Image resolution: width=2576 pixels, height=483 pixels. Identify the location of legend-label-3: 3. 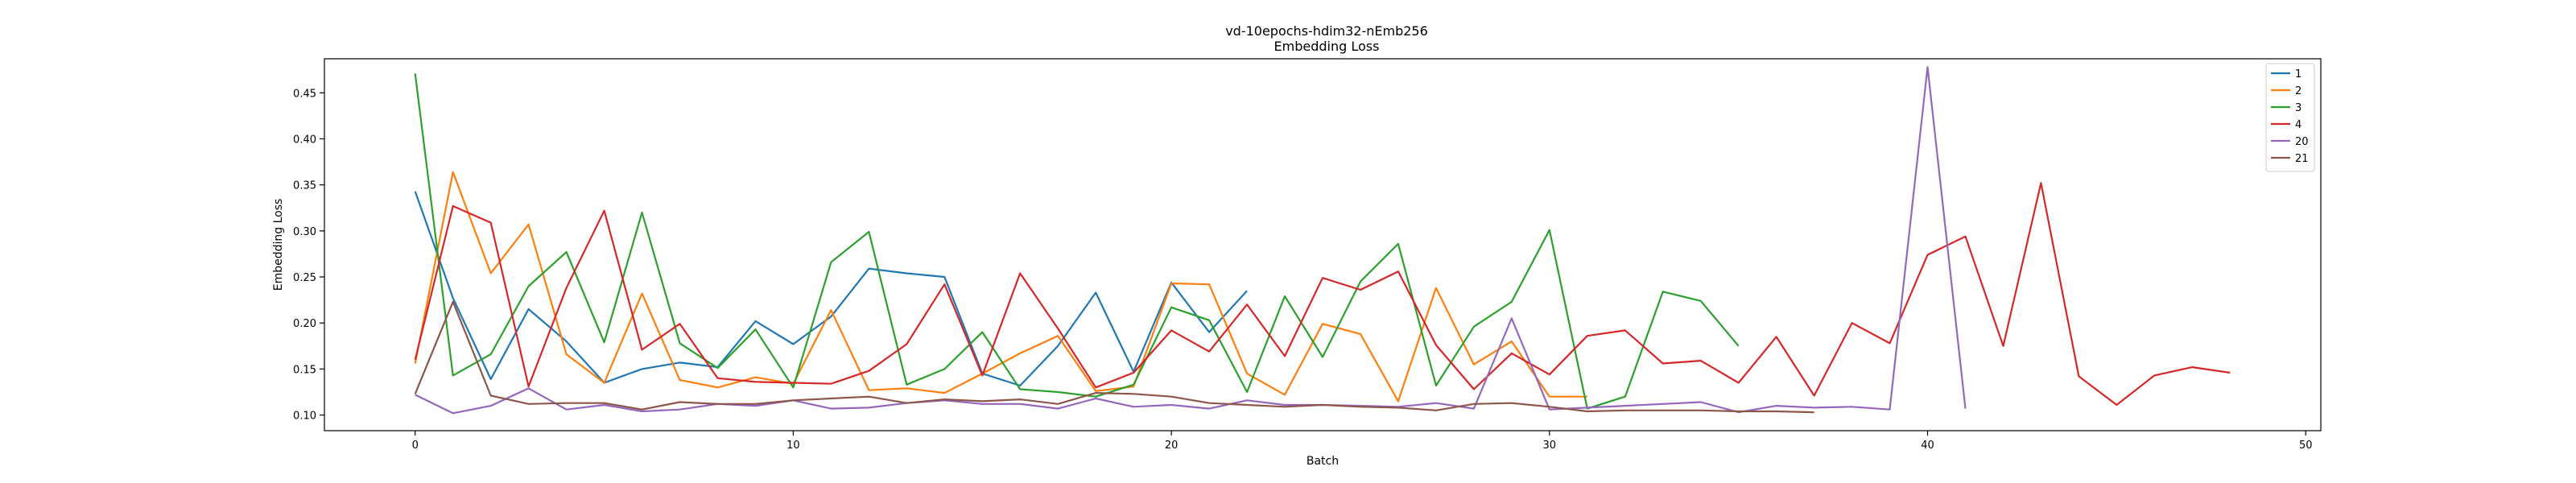
(2298, 108).